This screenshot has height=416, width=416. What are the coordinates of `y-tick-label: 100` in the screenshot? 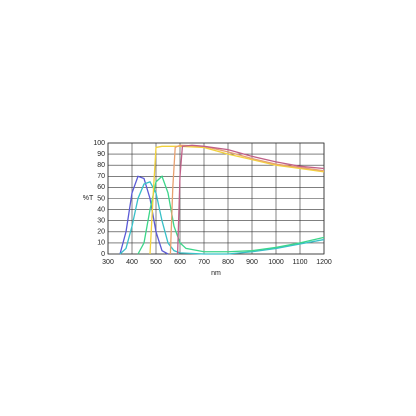 It's located at (99, 143).